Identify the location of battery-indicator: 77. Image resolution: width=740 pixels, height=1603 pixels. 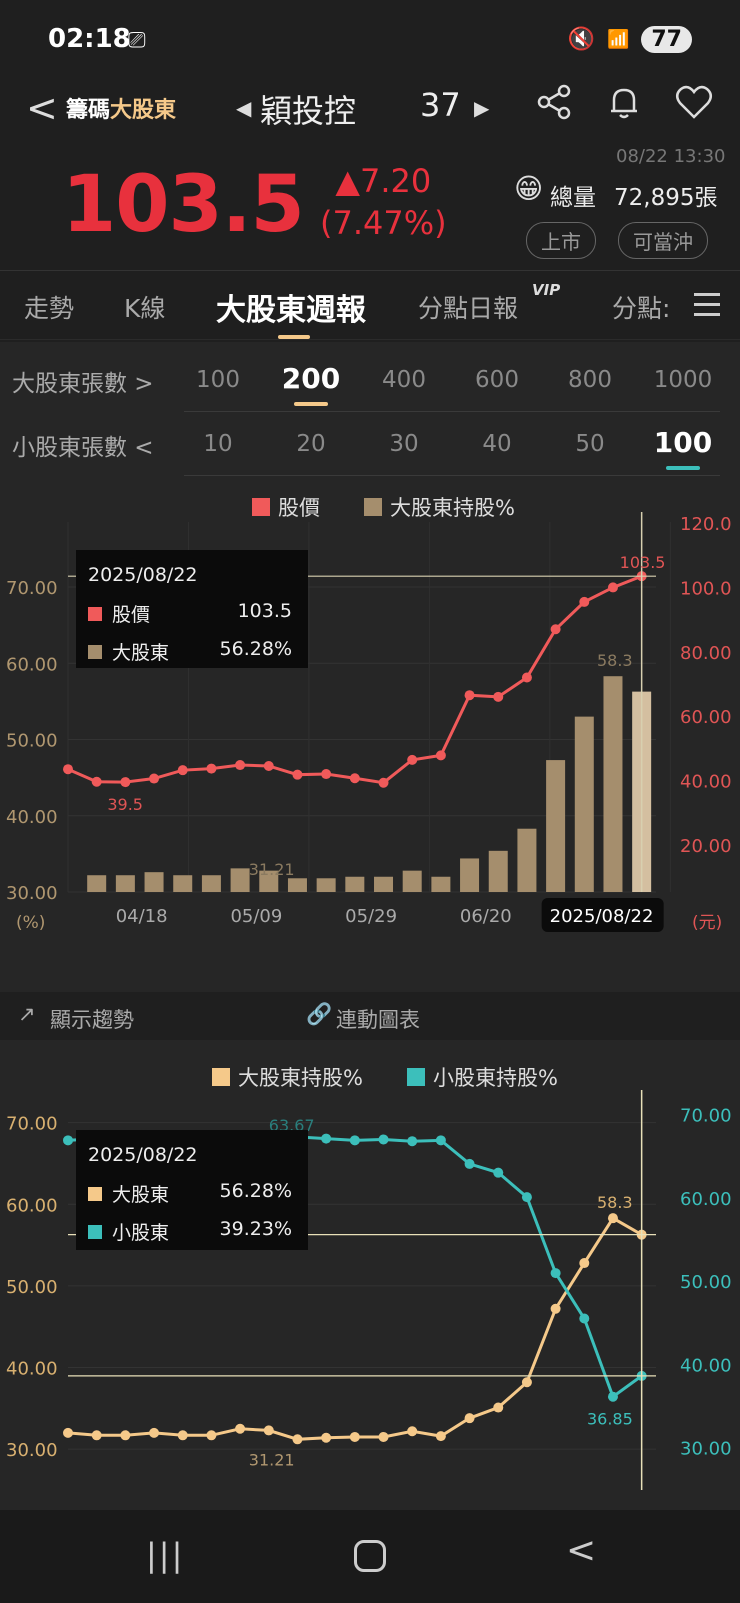
(666, 39).